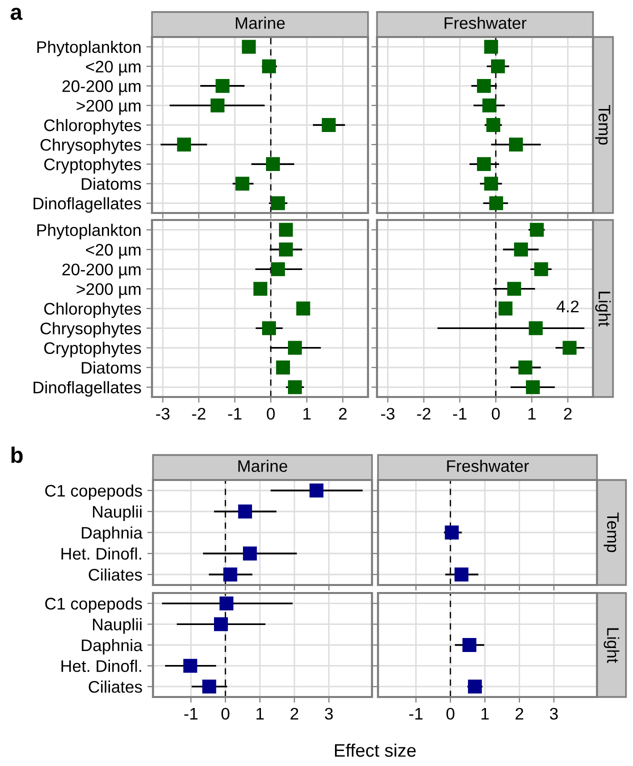 This screenshot has height=766, width=633. What do you see at coordinates (375, 750) in the screenshot?
I see `x-axis-title: Effect size` at bounding box center [375, 750].